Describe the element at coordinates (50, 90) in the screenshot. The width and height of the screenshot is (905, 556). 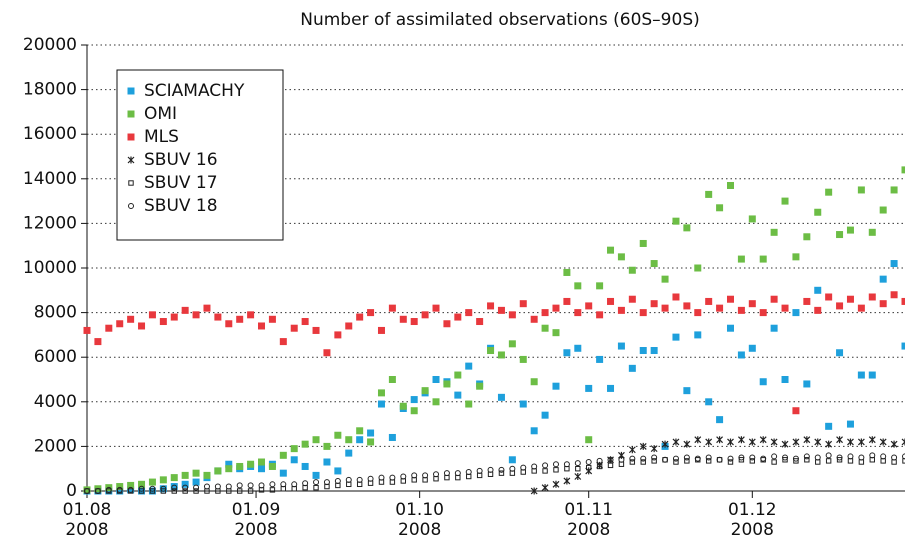
I see `y-tick-label: 18000` at that location.